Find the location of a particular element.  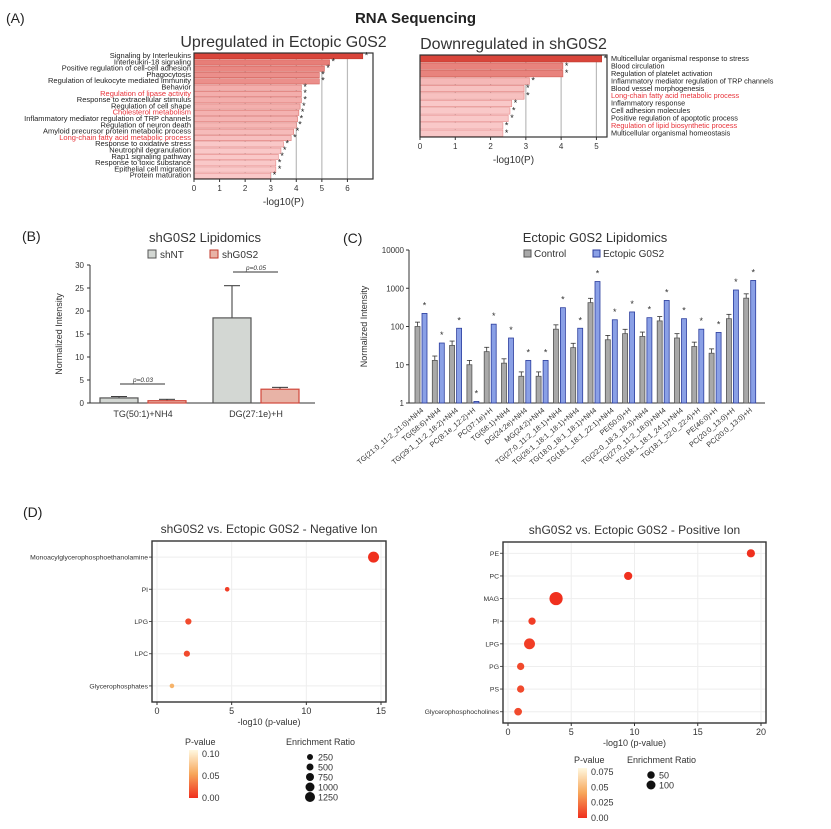

y-tick-label: 30 is located at coordinates (79, 265).